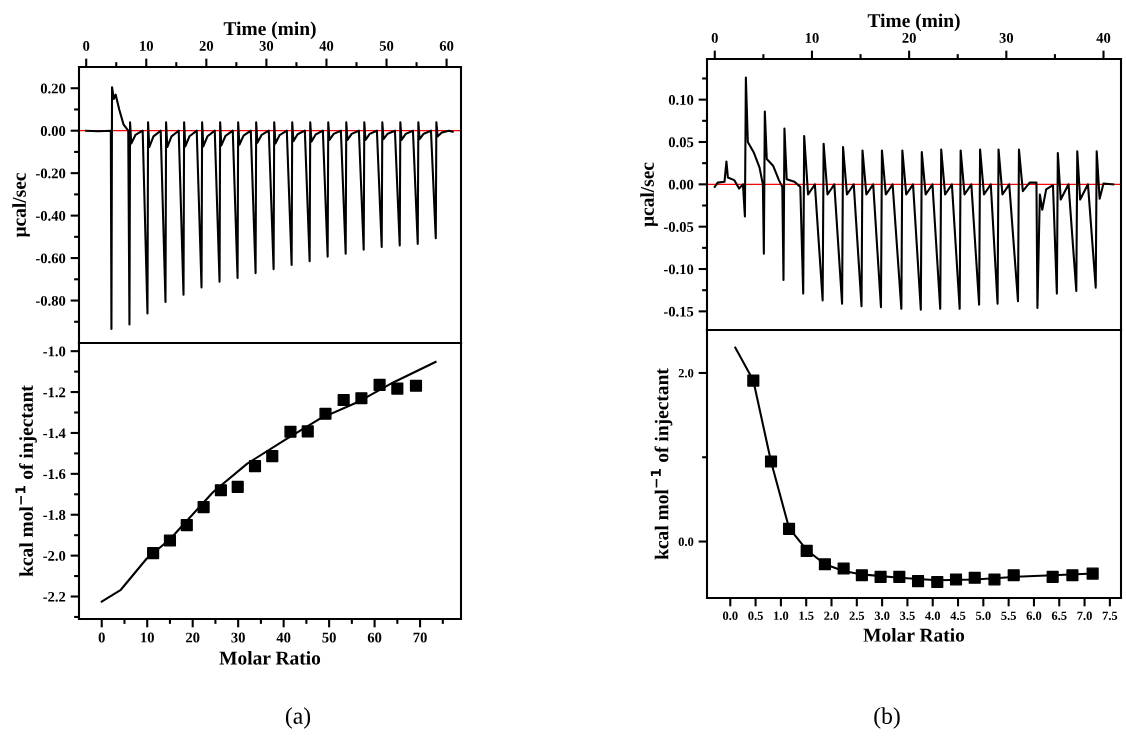 The image size is (1126, 747). I want to click on y-tick-label: 2.0, so click(686, 373).